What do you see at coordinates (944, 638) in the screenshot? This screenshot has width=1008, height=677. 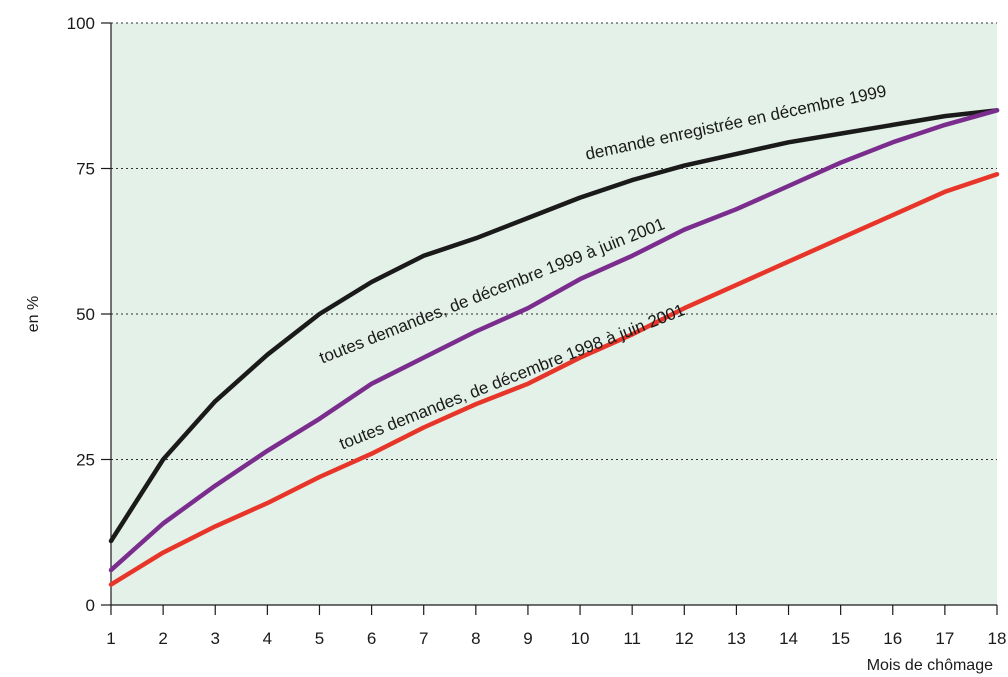 I see `x-tick-label: 17` at bounding box center [944, 638].